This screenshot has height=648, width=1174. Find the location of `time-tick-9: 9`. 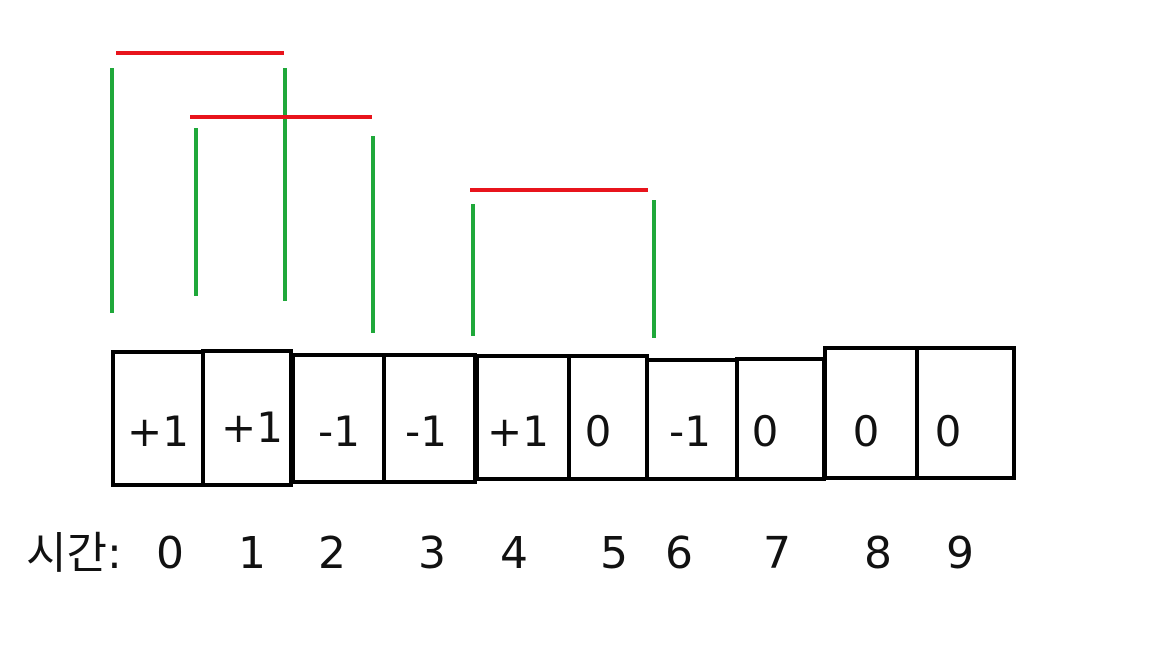

time-tick-9: 9 is located at coordinates (960, 553).